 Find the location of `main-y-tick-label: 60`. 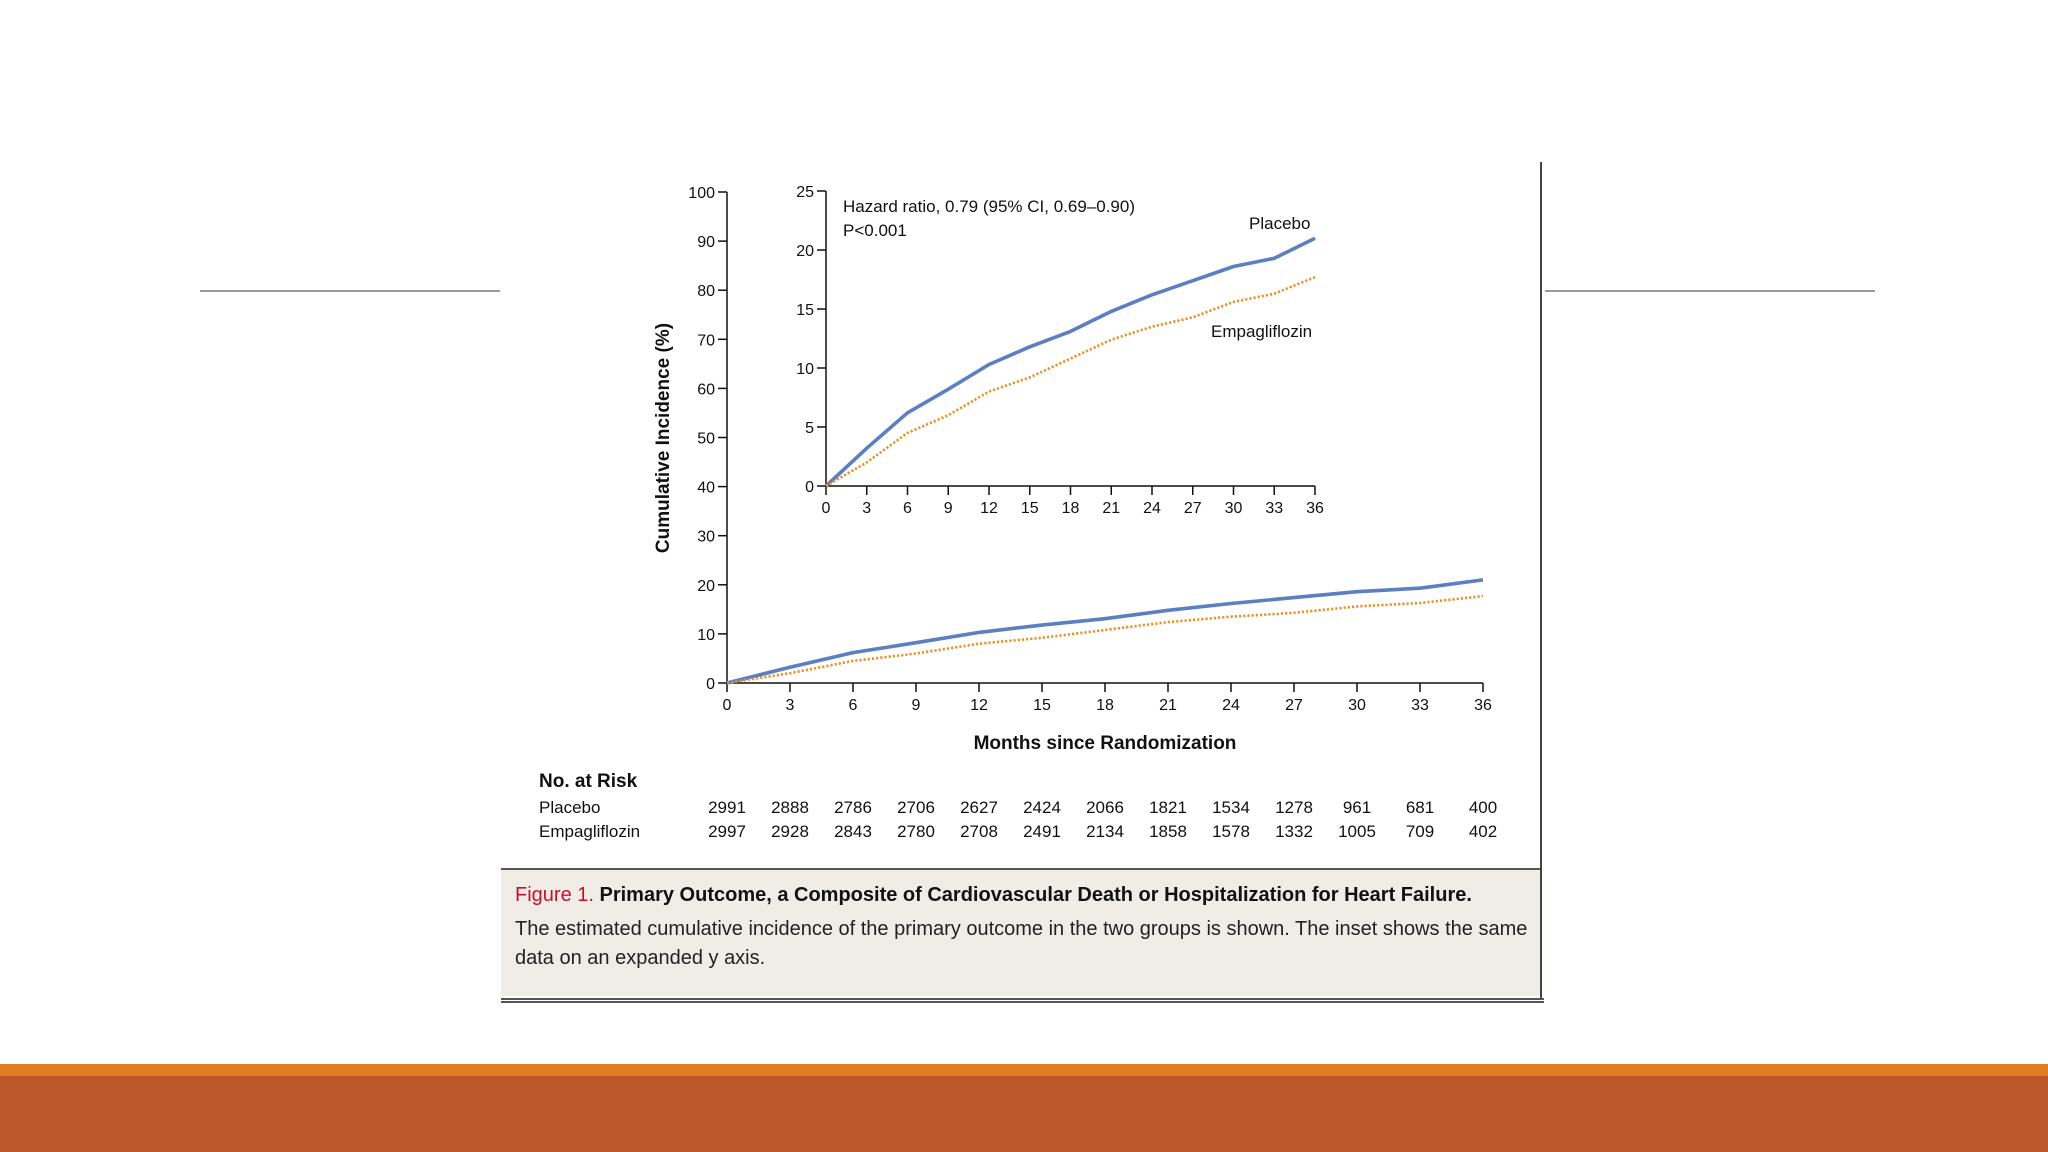

main-y-tick-label: 60 is located at coordinates (706, 389).